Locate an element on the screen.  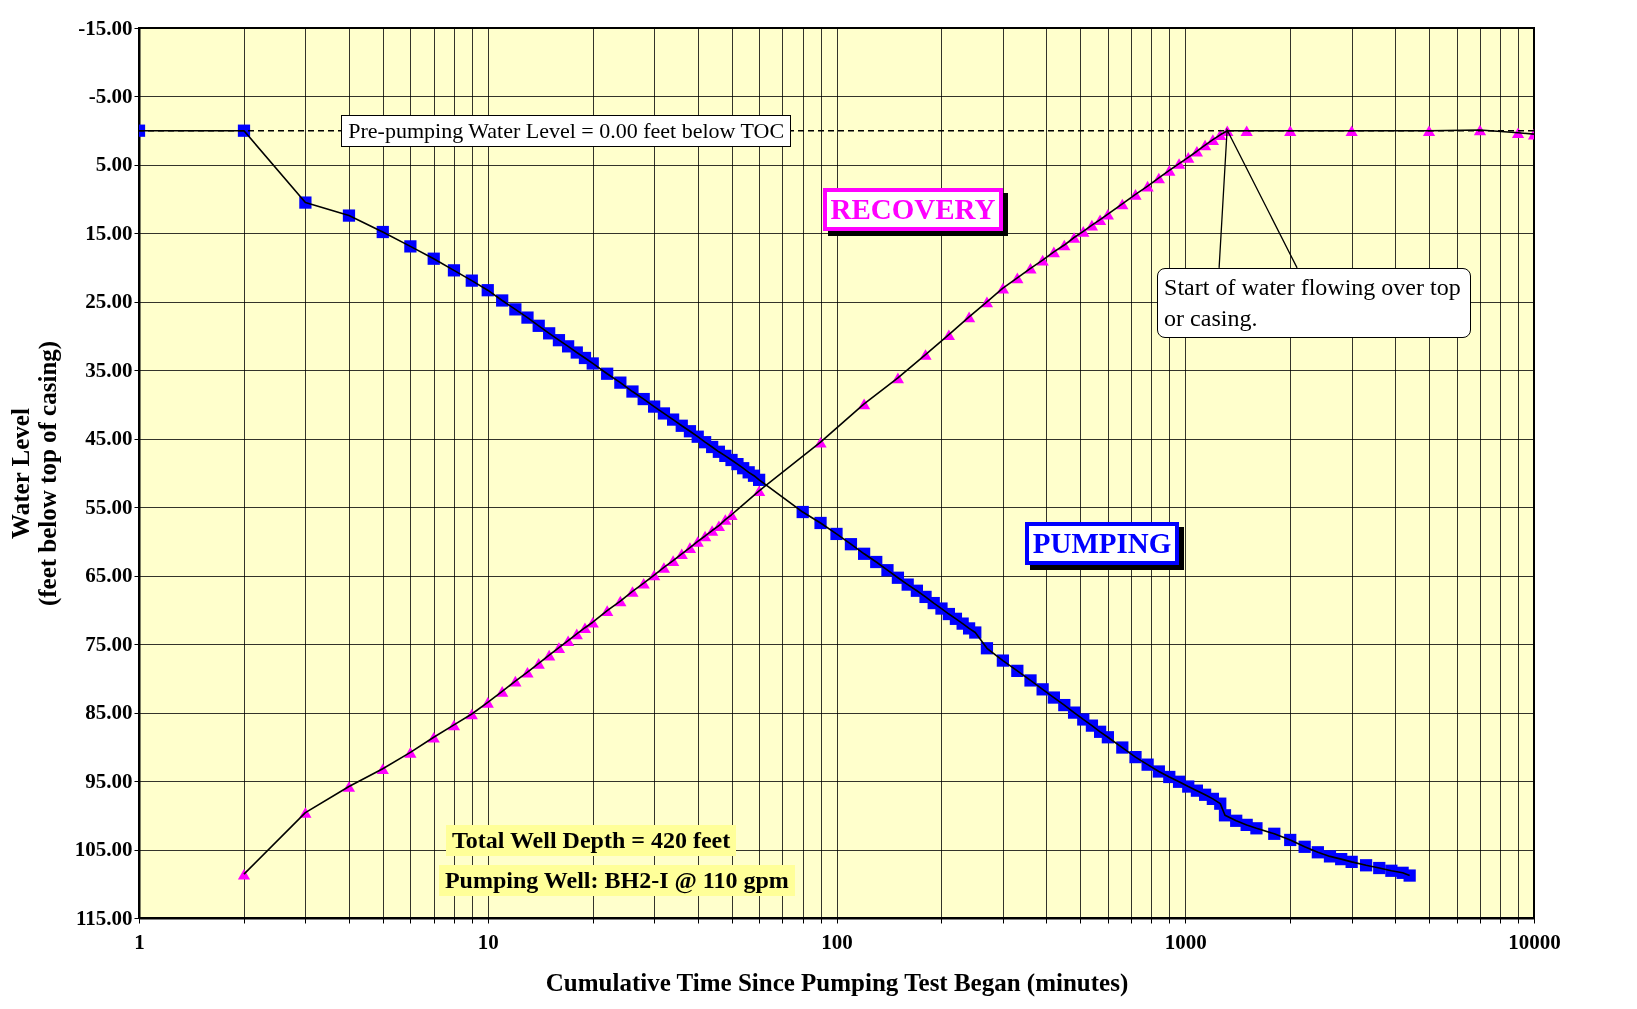
y-tick-label: 95.00 is located at coordinates (109, 780).